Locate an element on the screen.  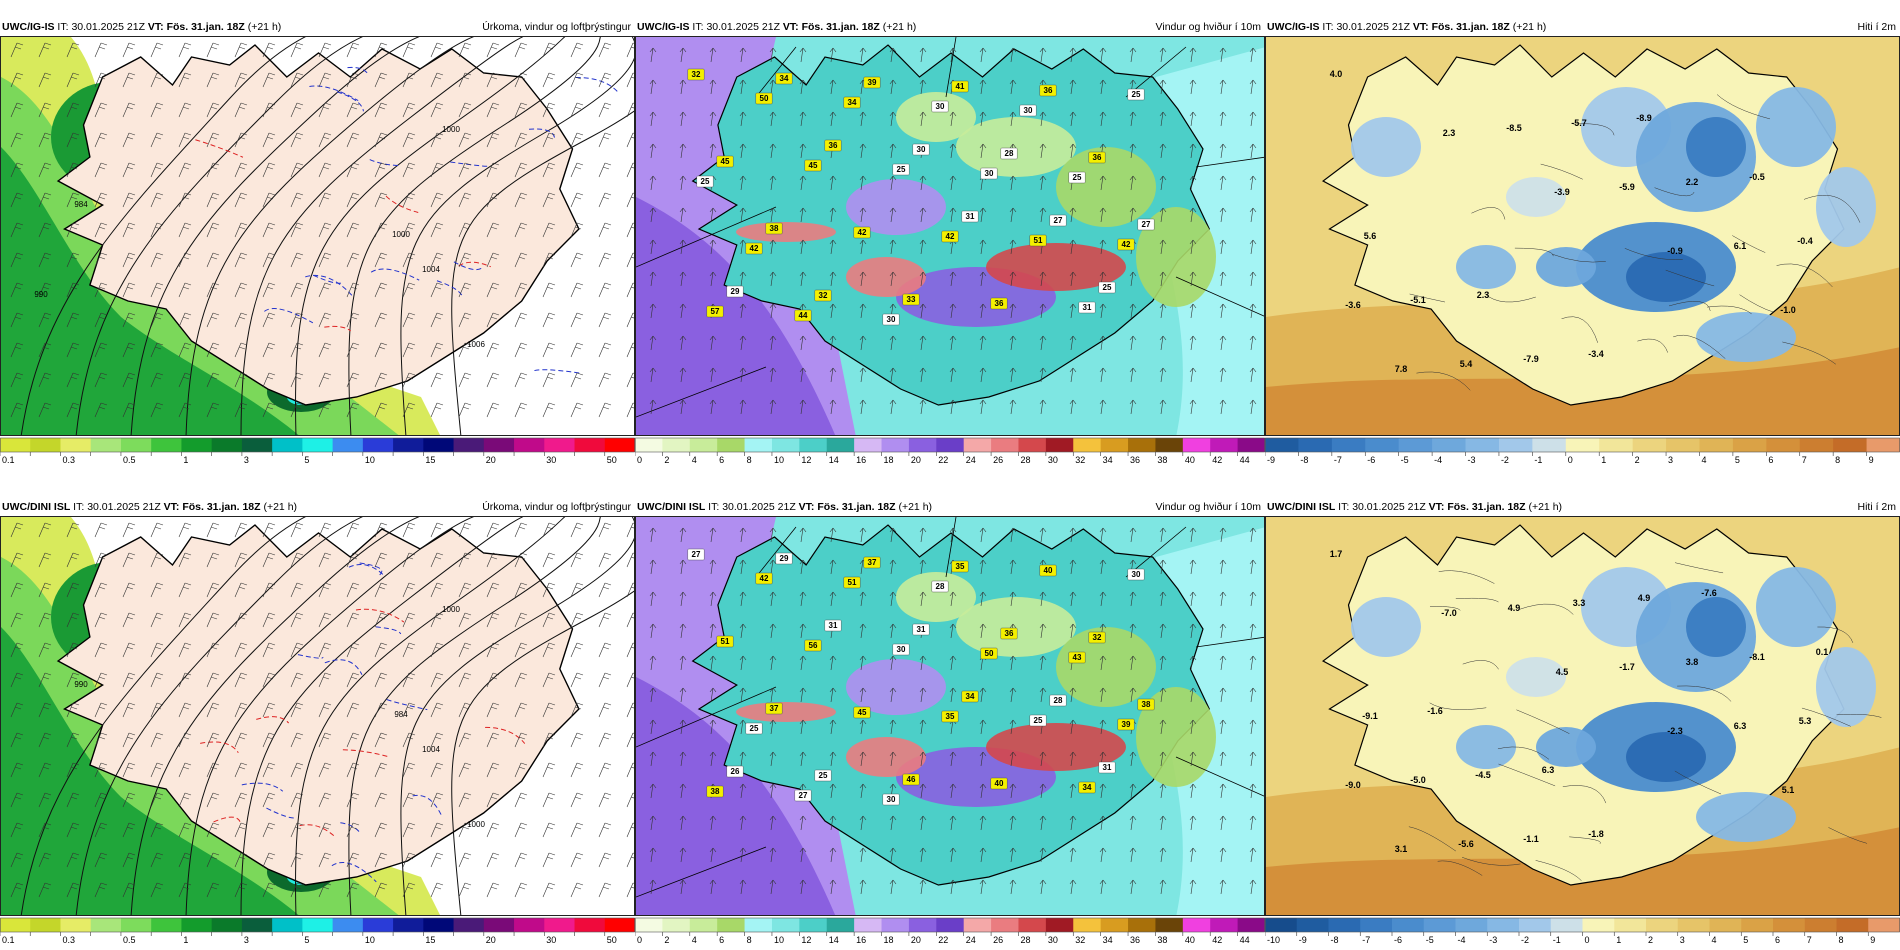
gust-label: 37 is located at coordinates (774, 708).